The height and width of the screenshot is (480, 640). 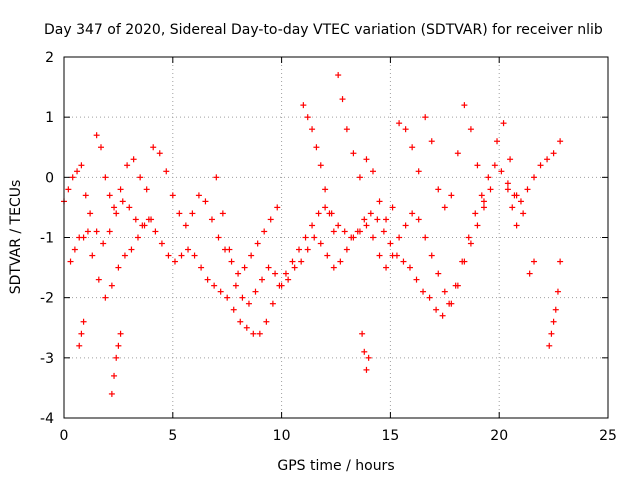 What do you see at coordinates (49, 118) in the screenshot?
I see `y-tick-label: 1` at bounding box center [49, 118].